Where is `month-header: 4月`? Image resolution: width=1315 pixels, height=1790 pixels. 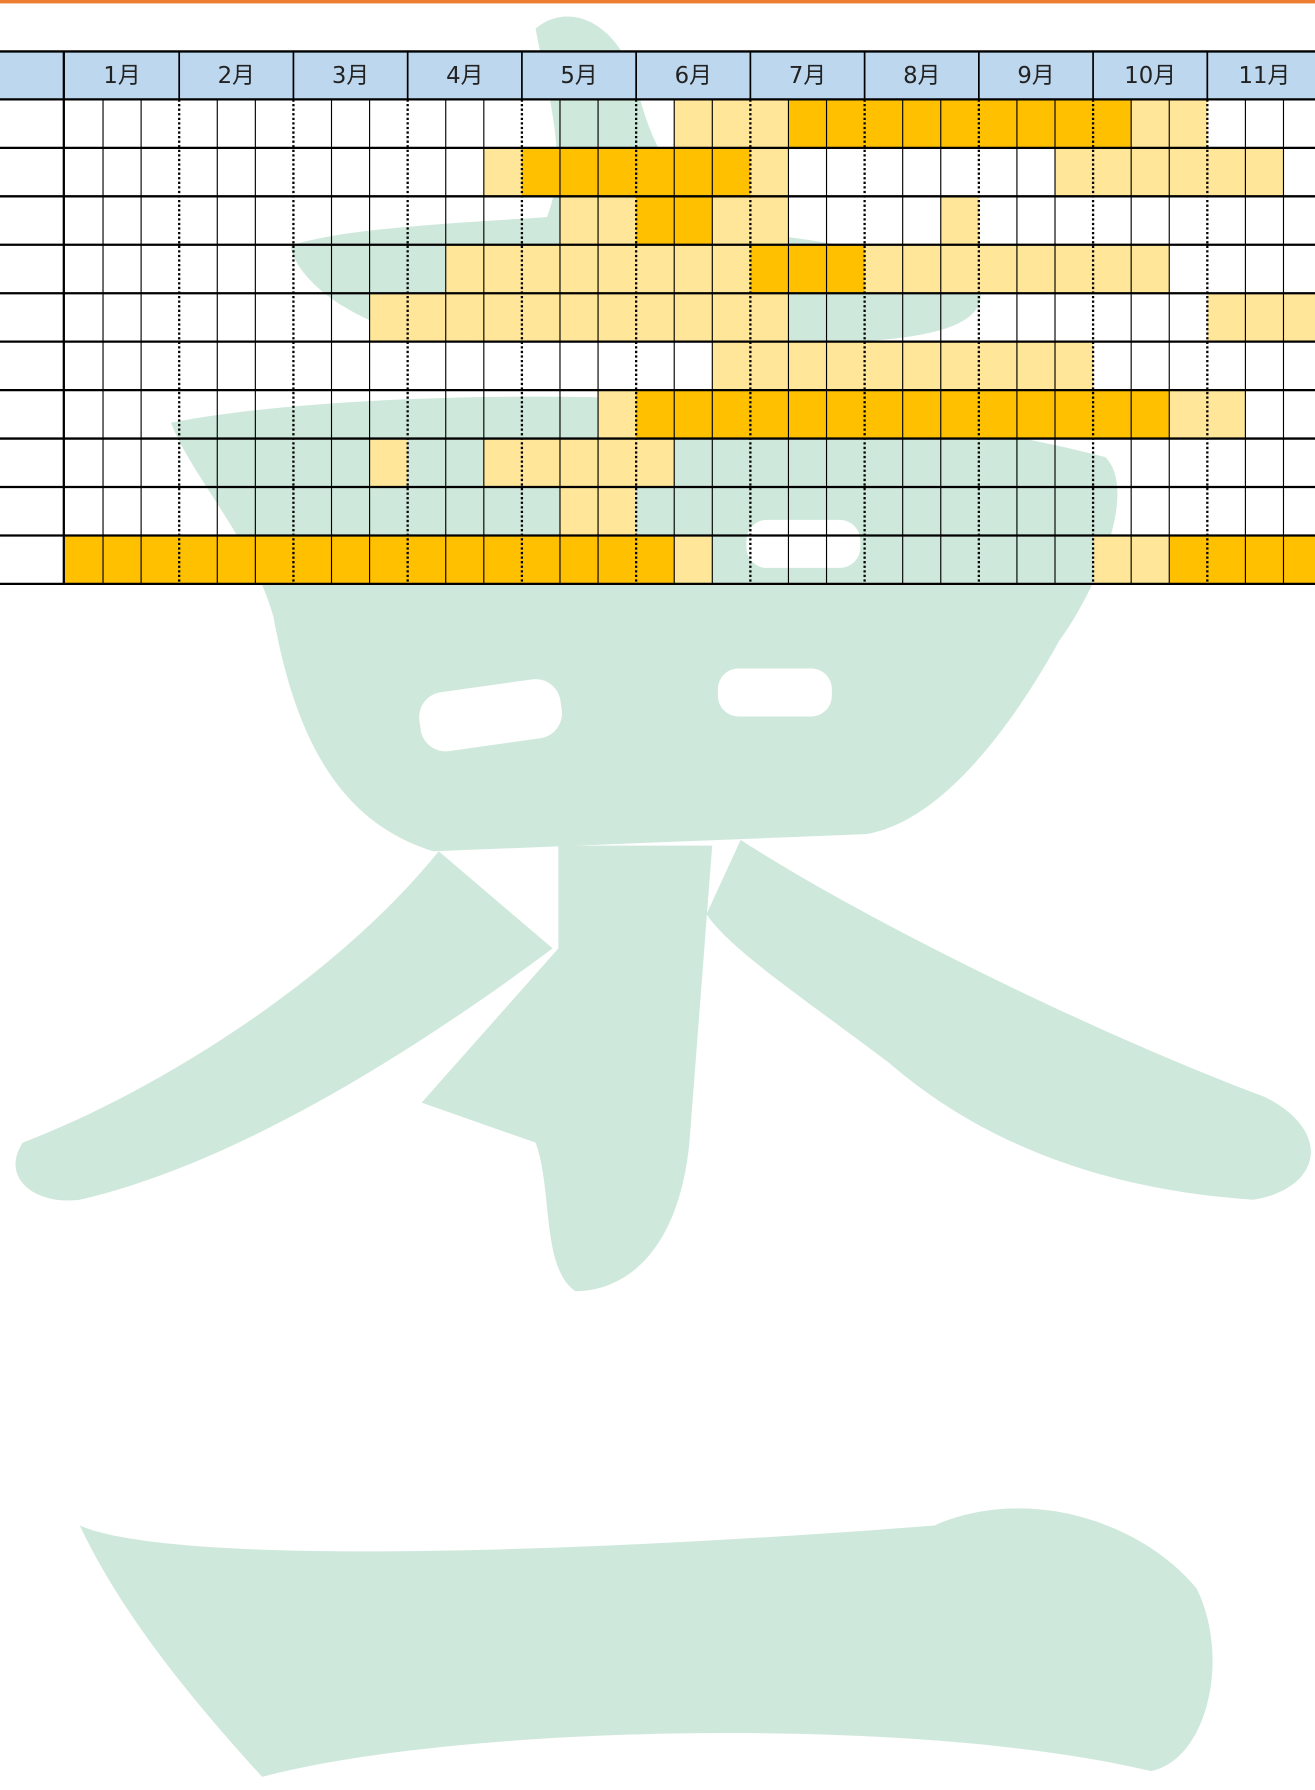
month-header: 4月 is located at coordinates (464, 76).